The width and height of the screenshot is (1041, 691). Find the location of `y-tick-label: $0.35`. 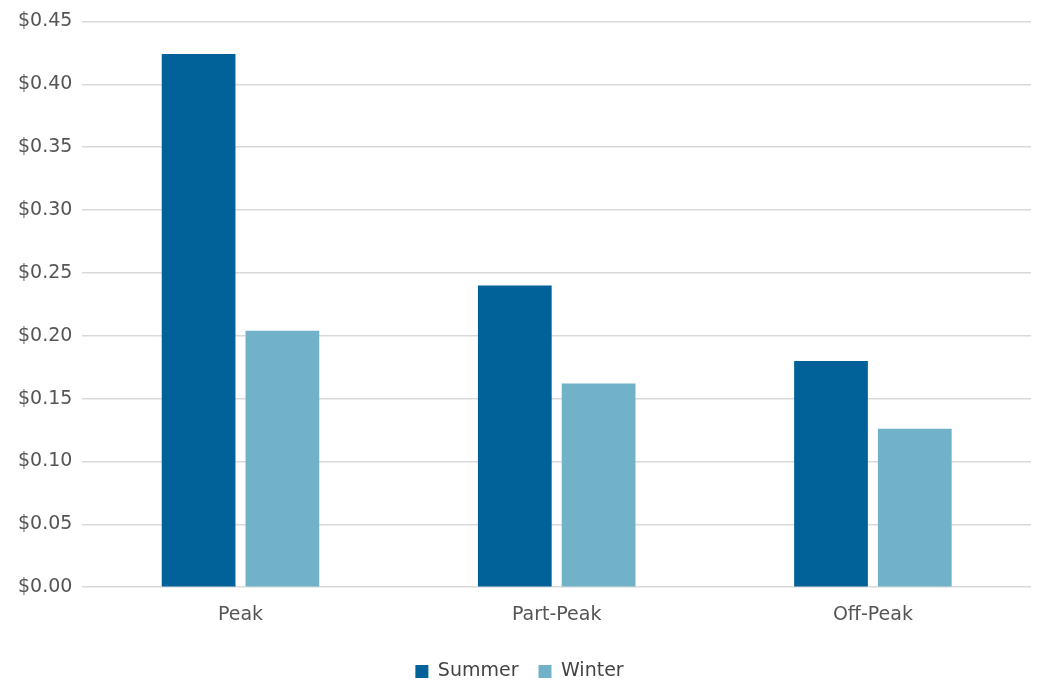

y-tick-label: $0.35 is located at coordinates (45, 145).